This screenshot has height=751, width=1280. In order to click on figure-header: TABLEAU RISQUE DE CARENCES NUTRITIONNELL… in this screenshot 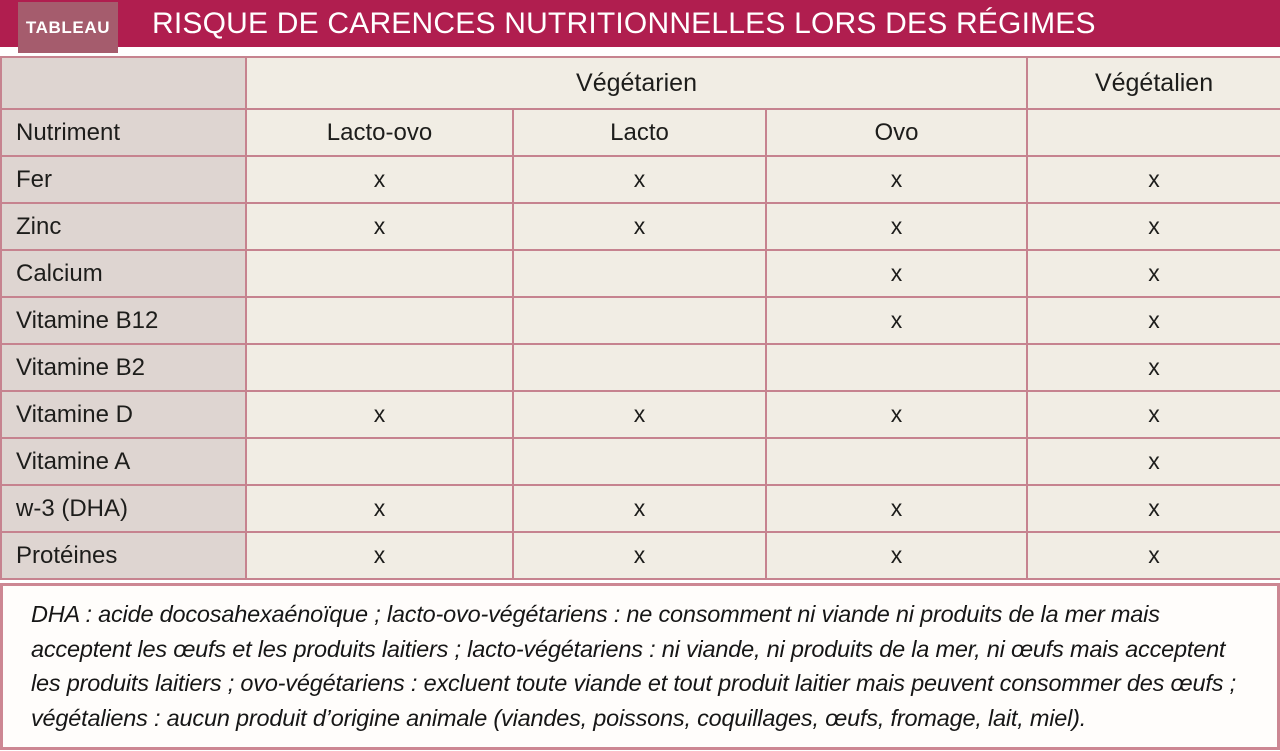, I will do `click(640, 28)`.